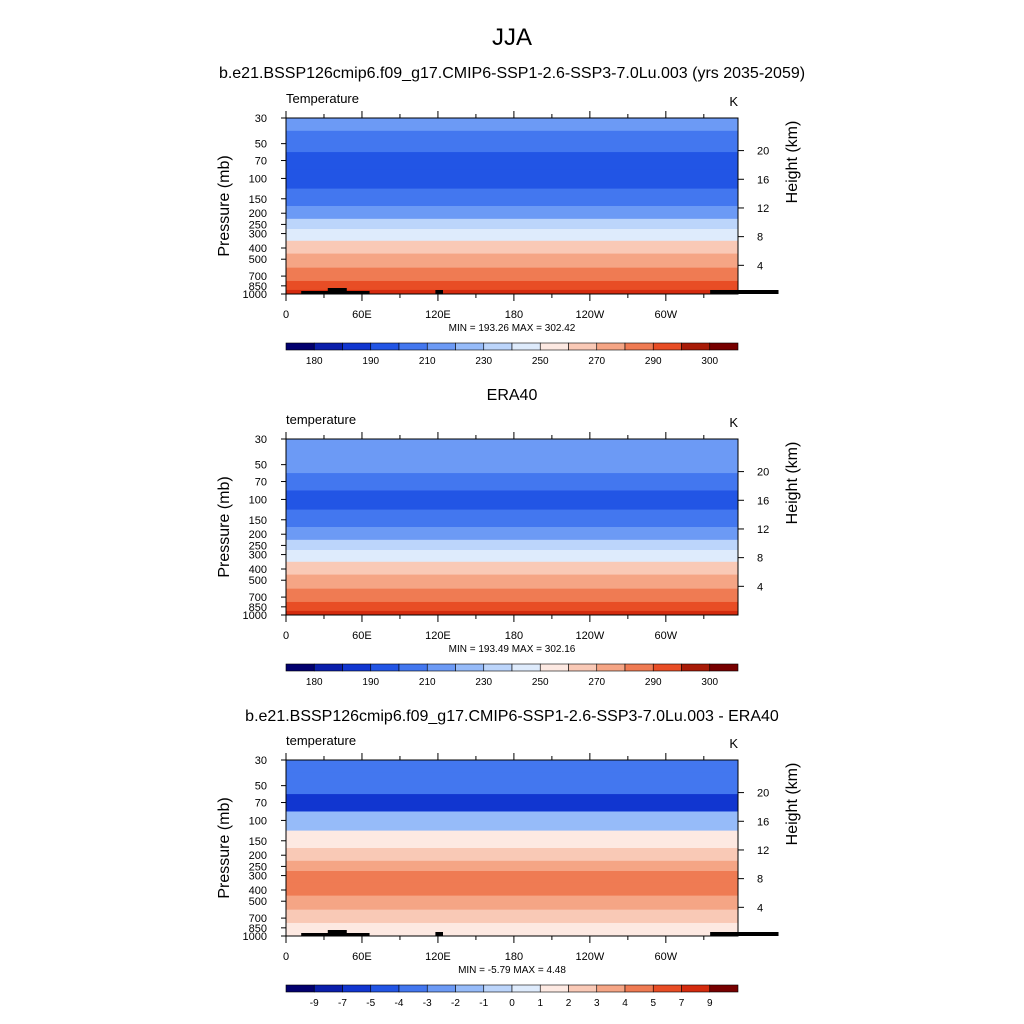 The image size is (1024, 1024). I want to click on colorbar-label: 300, so click(709, 682).